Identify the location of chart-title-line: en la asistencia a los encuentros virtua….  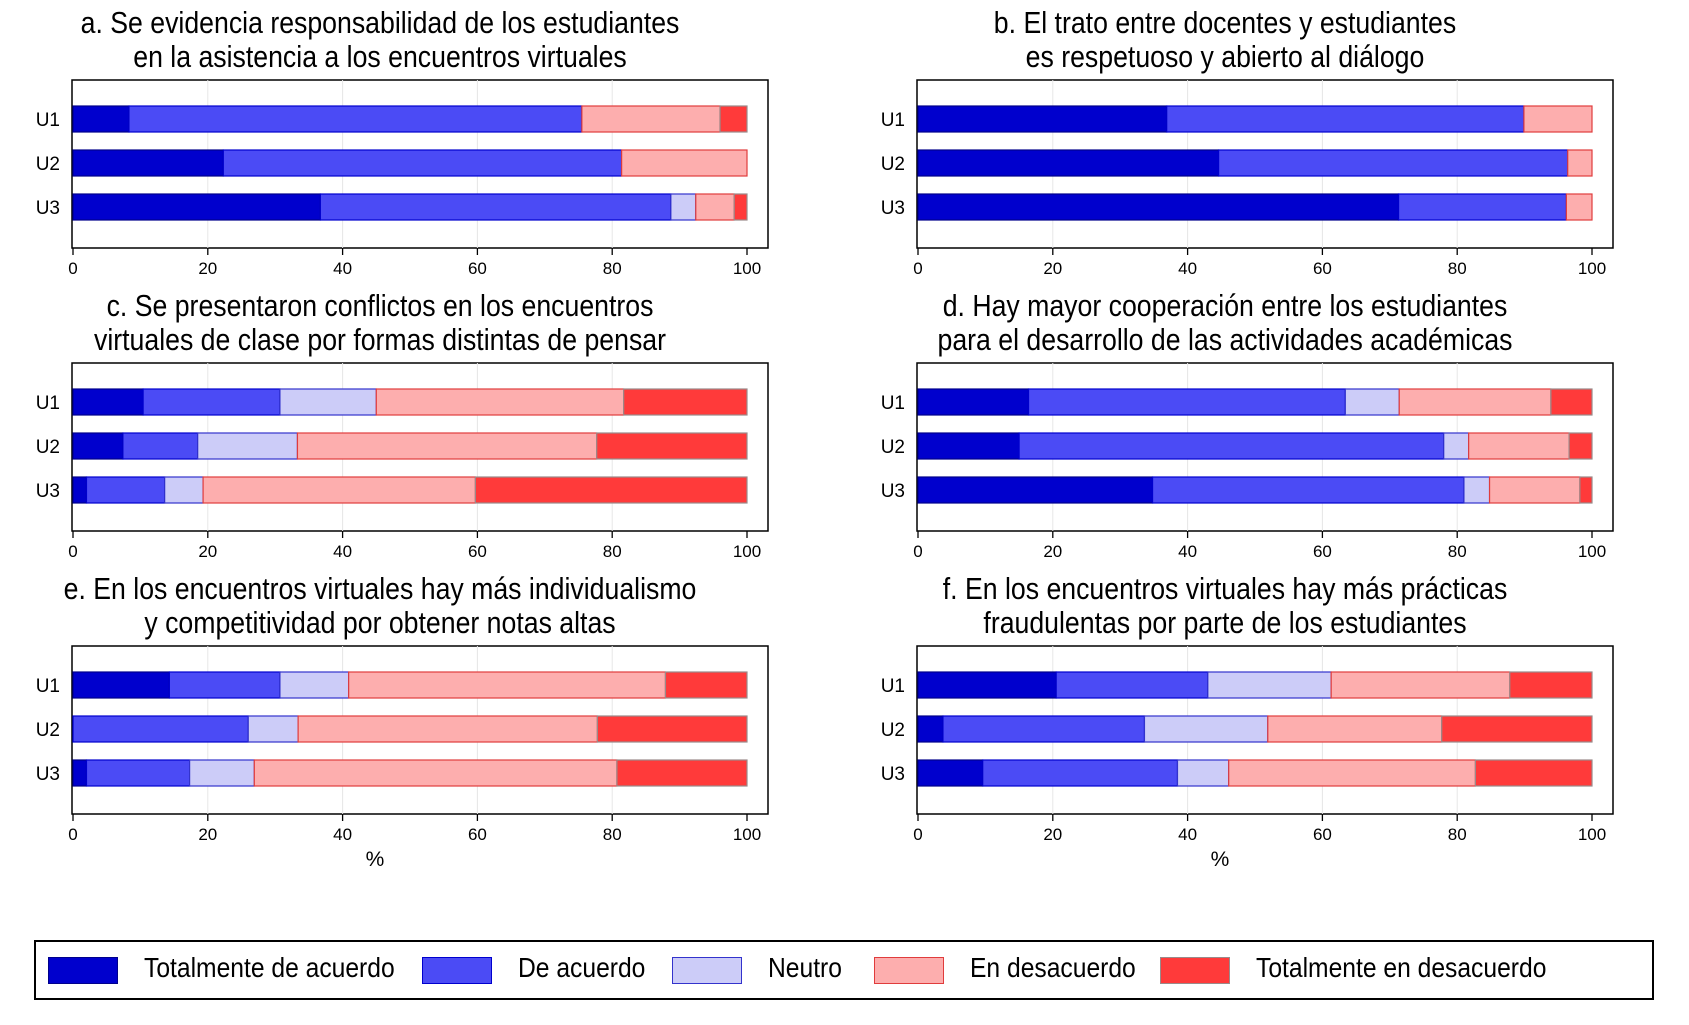
(380, 56).